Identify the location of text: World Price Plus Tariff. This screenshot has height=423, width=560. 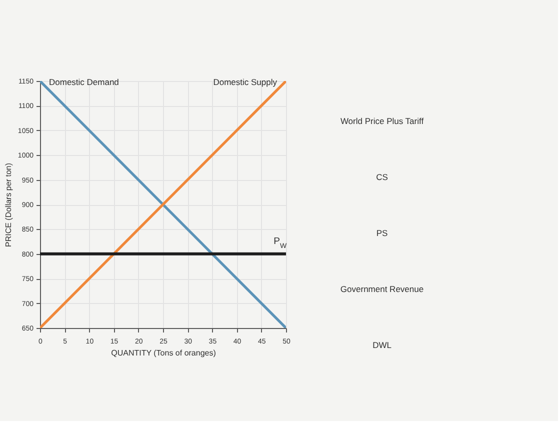
(382, 121).